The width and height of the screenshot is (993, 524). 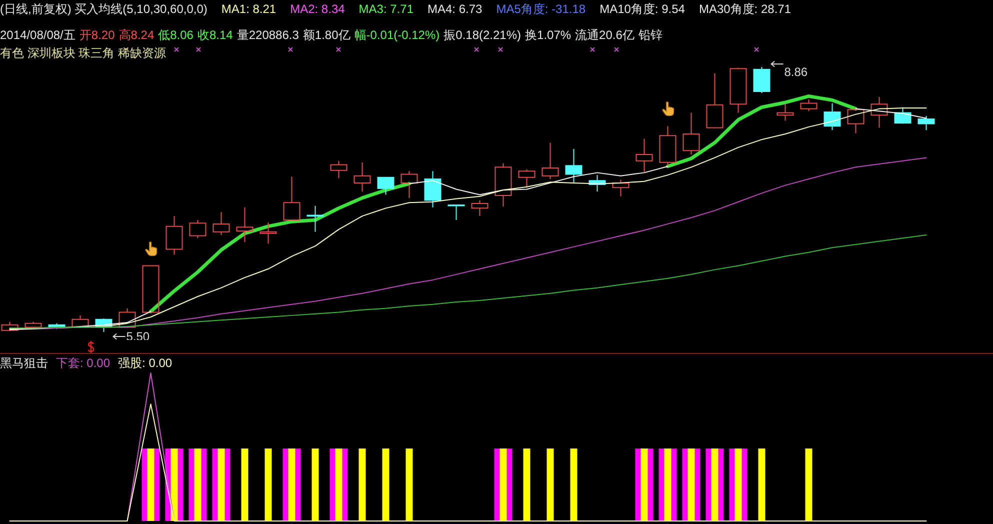 What do you see at coordinates (650, 35) in the screenshot?
I see `text: 铅锌` at bounding box center [650, 35].